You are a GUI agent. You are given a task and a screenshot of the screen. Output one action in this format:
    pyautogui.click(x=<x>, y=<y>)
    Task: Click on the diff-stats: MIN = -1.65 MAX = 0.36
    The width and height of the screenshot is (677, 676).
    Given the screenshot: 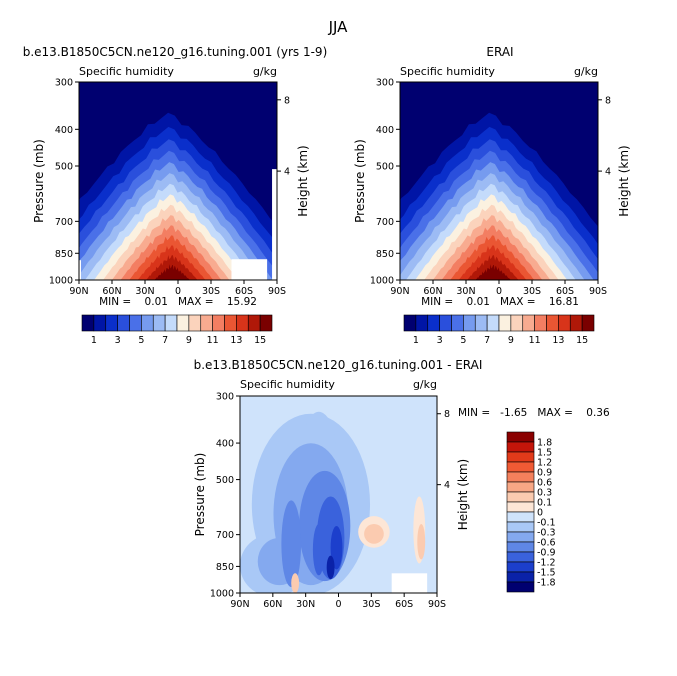 What is the action you would take?
    pyautogui.click(x=534, y=413)
    